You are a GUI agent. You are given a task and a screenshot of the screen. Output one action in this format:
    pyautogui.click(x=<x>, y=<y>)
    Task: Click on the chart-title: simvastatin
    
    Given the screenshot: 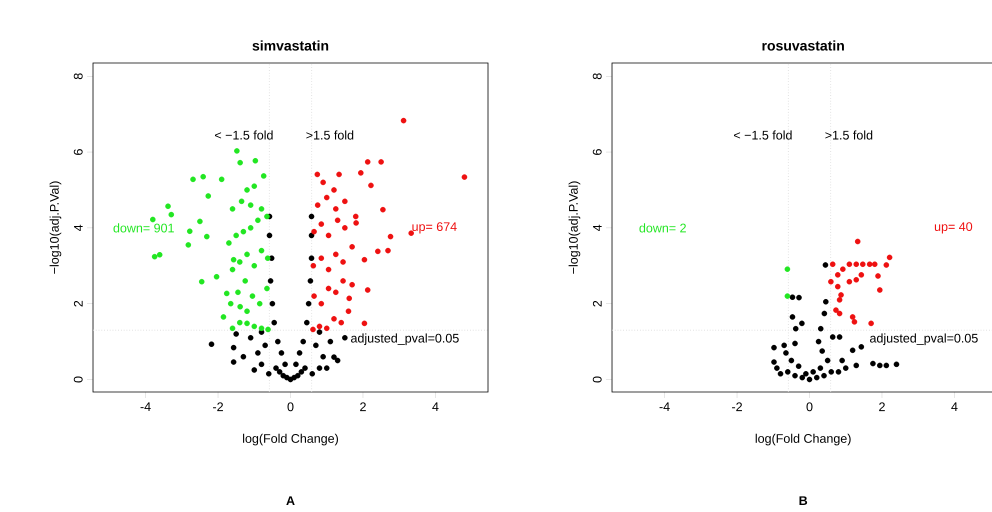 What is the action you would take?
    pyautogui.click(x=290, y=45)
    